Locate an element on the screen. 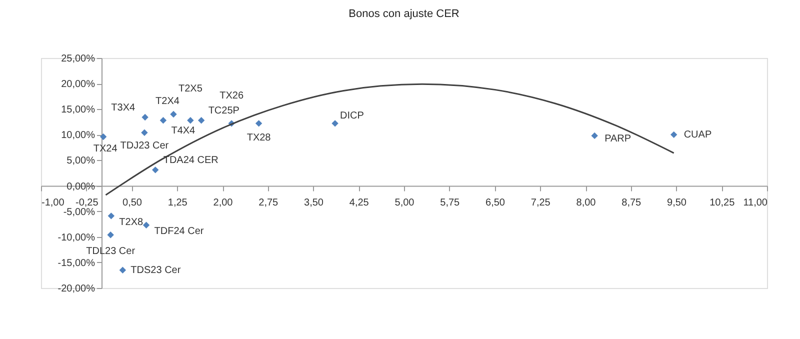 The height and width of the screenshot is (339, 800). y-tick-label: -10,00% is located at coordinates (77, 238).